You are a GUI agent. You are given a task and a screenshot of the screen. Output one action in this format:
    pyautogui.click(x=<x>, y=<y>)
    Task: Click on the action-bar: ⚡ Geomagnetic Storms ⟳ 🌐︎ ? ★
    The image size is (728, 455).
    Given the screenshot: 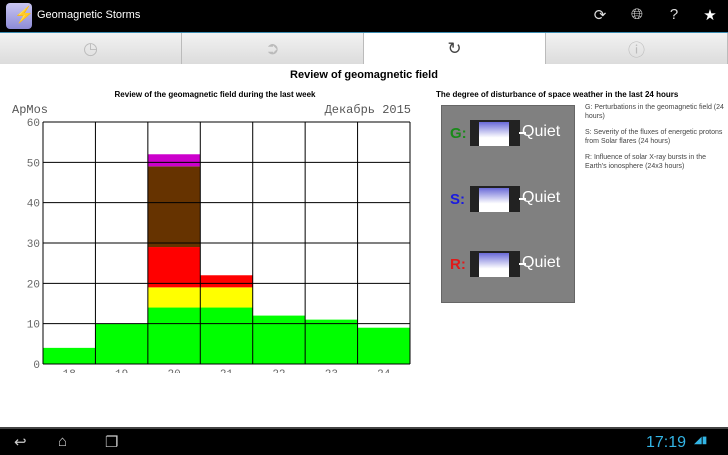 What is the action you would take?
    pyautogui.click(x=364, y=16)
    